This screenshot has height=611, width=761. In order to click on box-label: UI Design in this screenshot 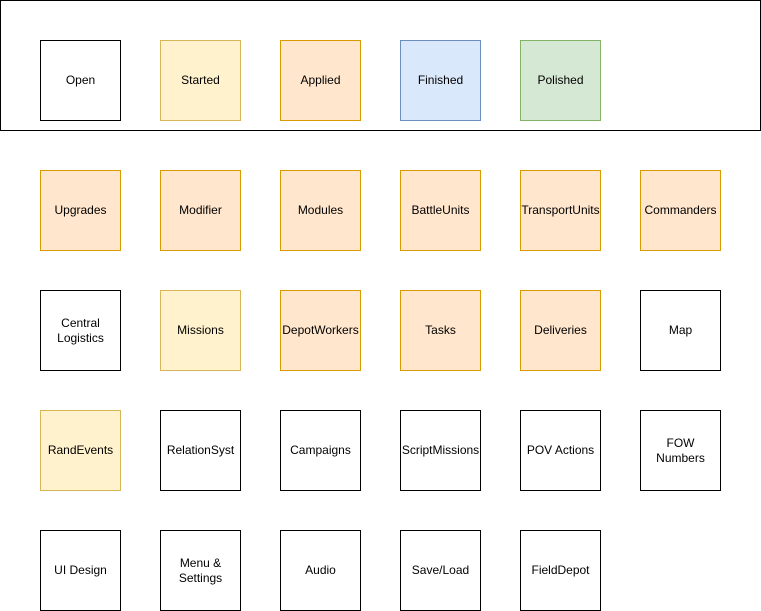, I will do `click(80, 570)`.